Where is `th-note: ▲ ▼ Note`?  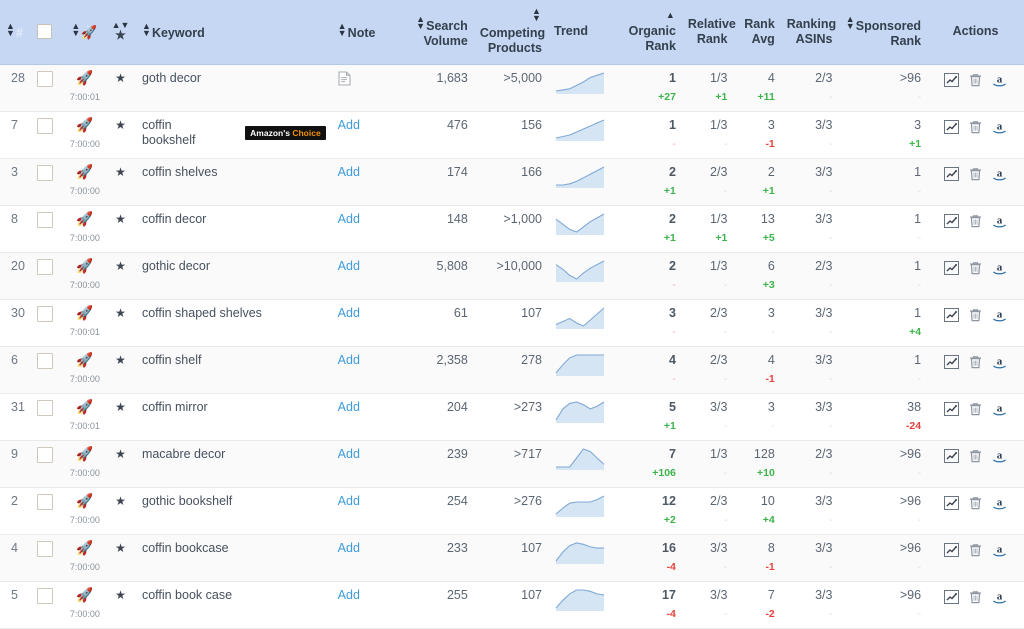
th-note: ▲ ▼ Note is located at coordinates (368, 32).